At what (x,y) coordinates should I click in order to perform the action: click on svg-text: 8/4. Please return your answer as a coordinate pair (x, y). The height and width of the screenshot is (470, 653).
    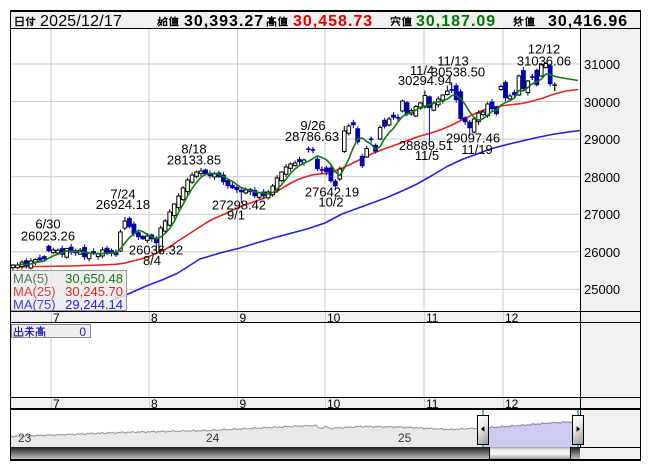
    Looking at the image, I should click on (152, 260).